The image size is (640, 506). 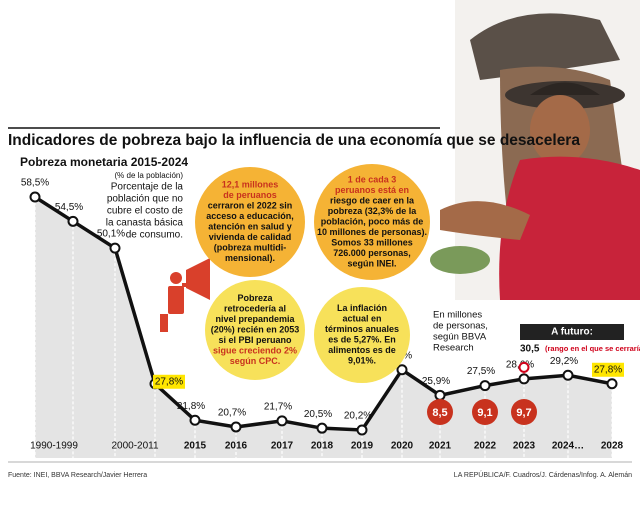 I want to click on bubble-text: de peruanos, so click(x=250, y=195).